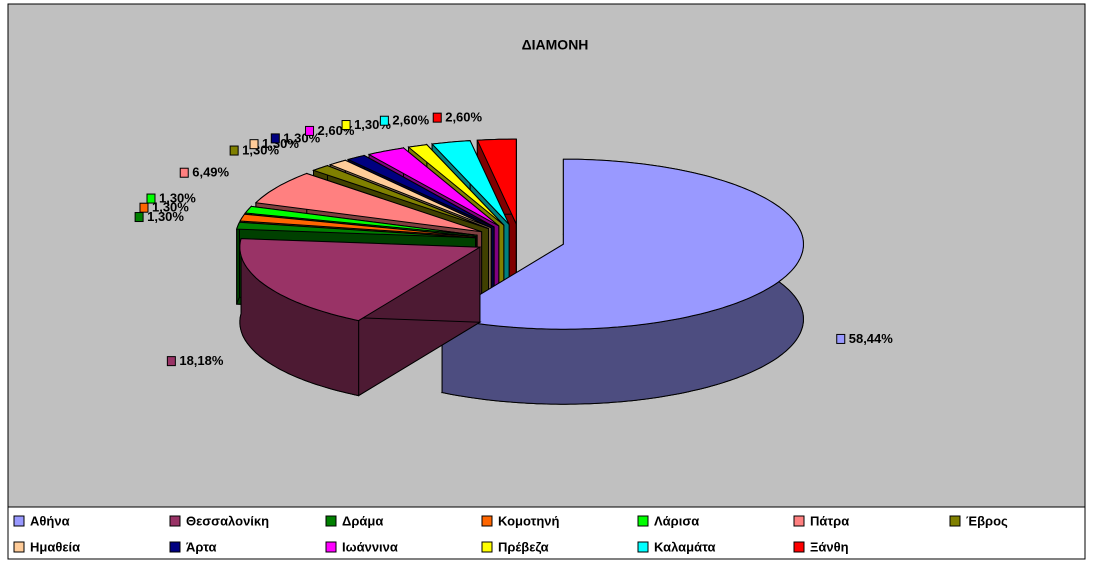 This screenshot has width=1093, height=563. I want to click on legend-label: Κομοτηνή, so click(529, 520).